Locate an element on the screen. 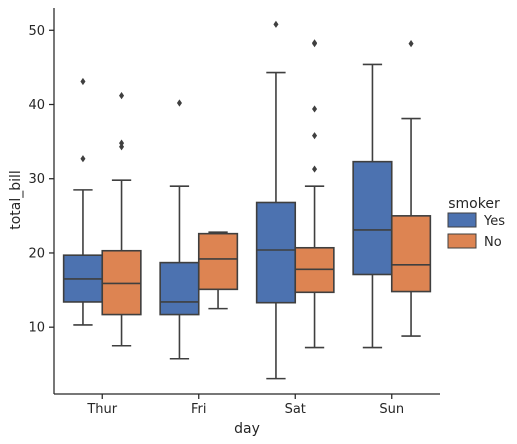 Image resolution: width=517 pixels, height=444 pixels. legend-swatch-yes is located at coordinates (462, 220).